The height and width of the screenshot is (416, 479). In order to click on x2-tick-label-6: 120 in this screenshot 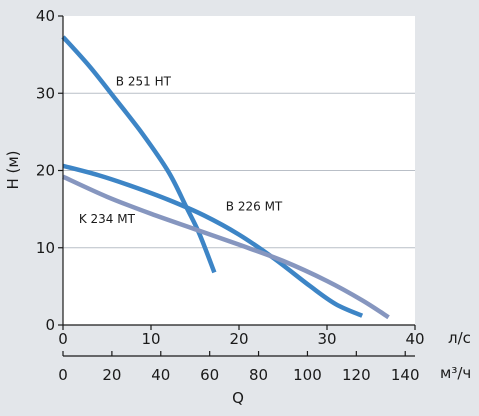, I will do `click(356, 375)`.